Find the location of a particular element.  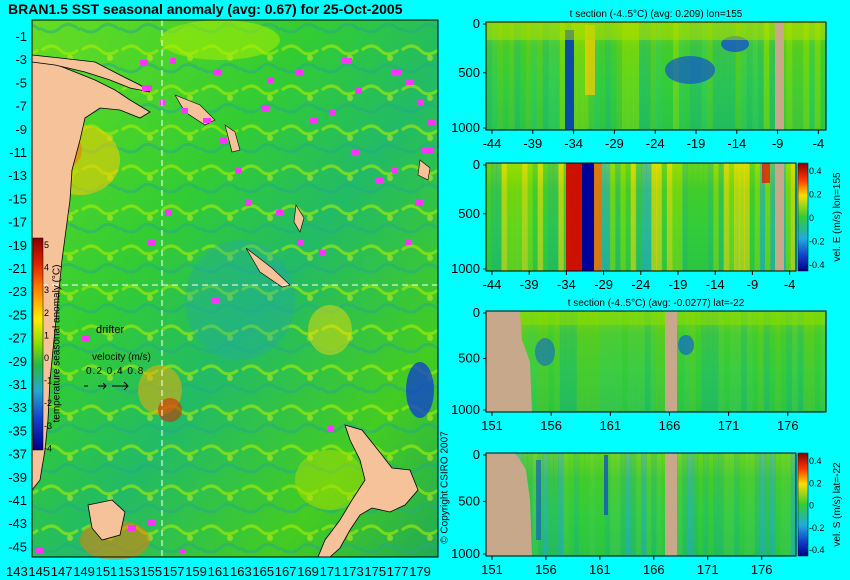

lat-tick-label: -5 is located at coordinates (21, 82).